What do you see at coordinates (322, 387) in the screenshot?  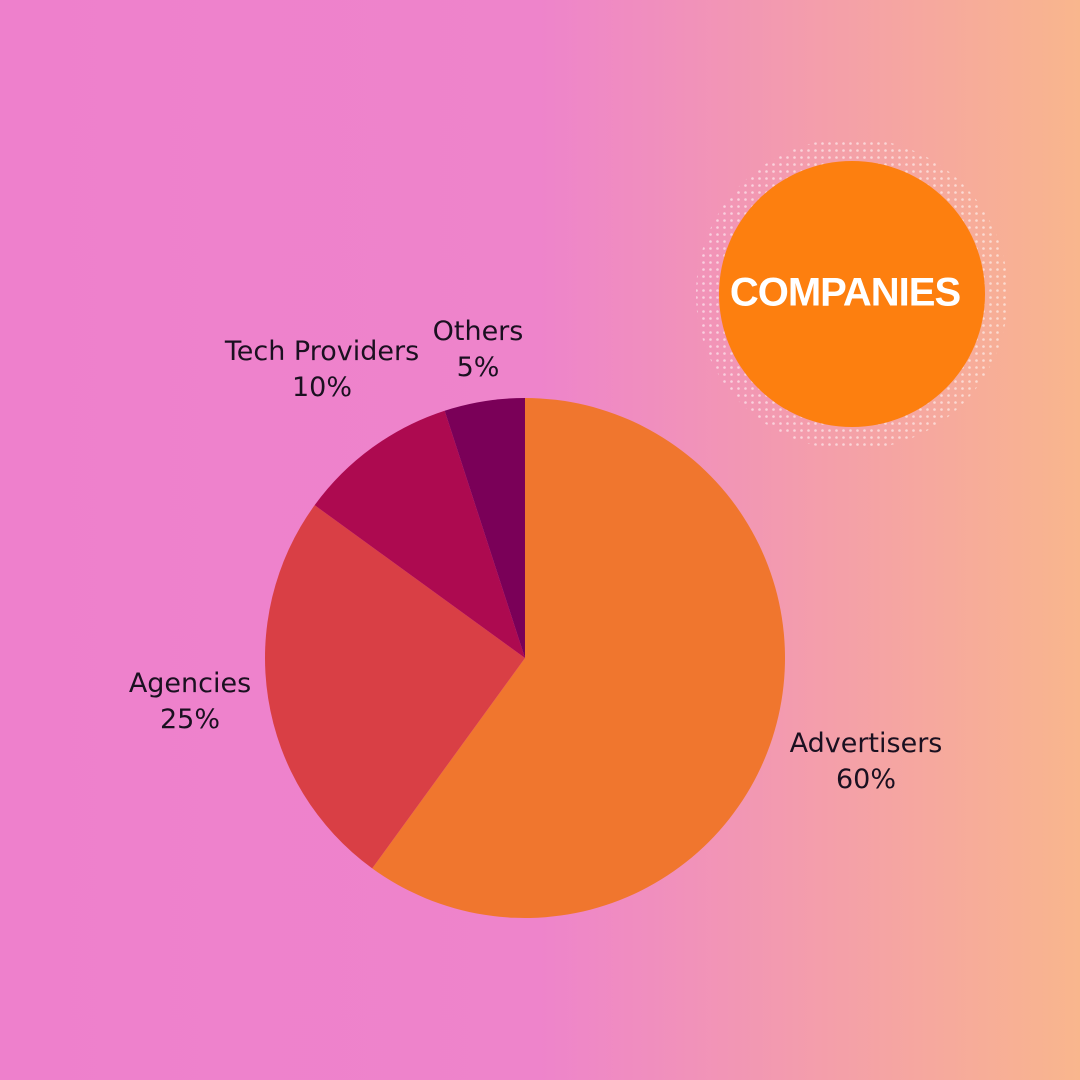 I see `slice-value-label: 10%` at bounding box center [322, 387].